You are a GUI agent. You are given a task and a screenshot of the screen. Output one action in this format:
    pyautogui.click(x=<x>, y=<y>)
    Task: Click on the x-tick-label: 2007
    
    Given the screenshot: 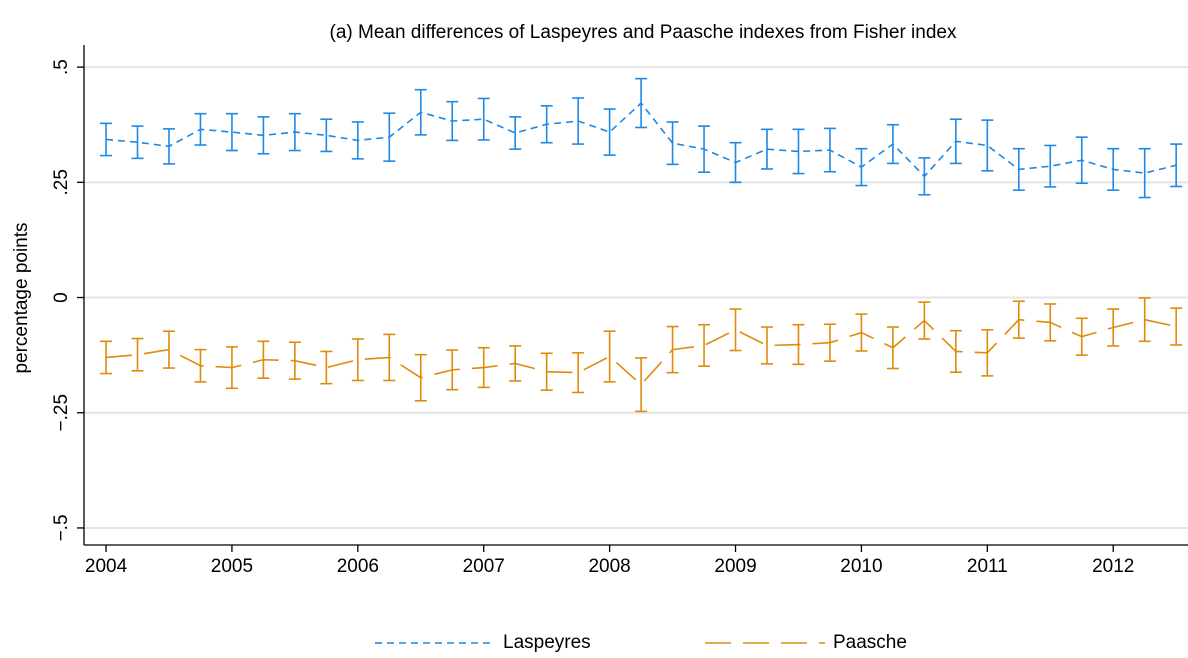 What is the action you would take?
    pyautogui.click(x=484, y=566)
    